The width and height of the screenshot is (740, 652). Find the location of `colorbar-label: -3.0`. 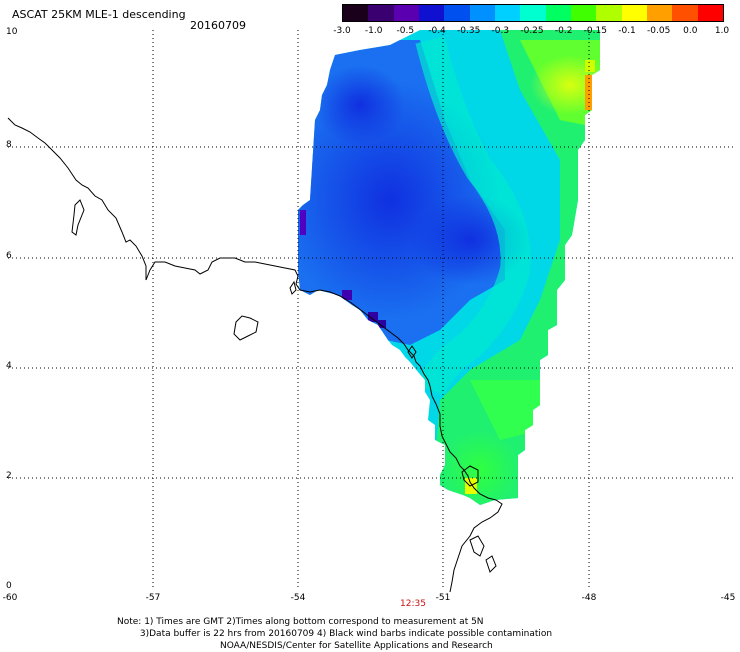

colorbar-label: -3.0 is located at coordinates (342, 31).